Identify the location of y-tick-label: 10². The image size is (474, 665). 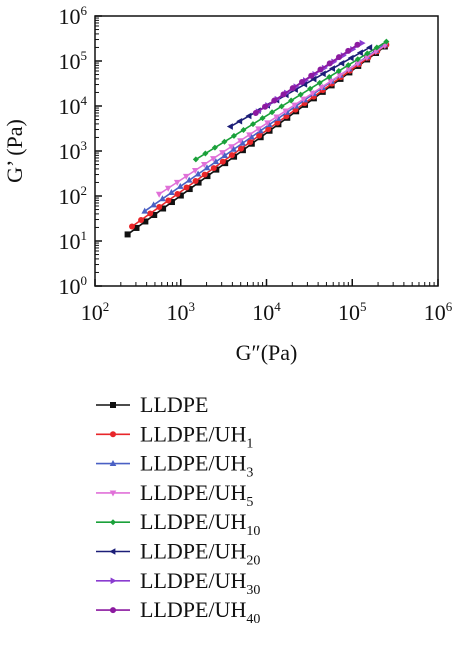
(73, 196).